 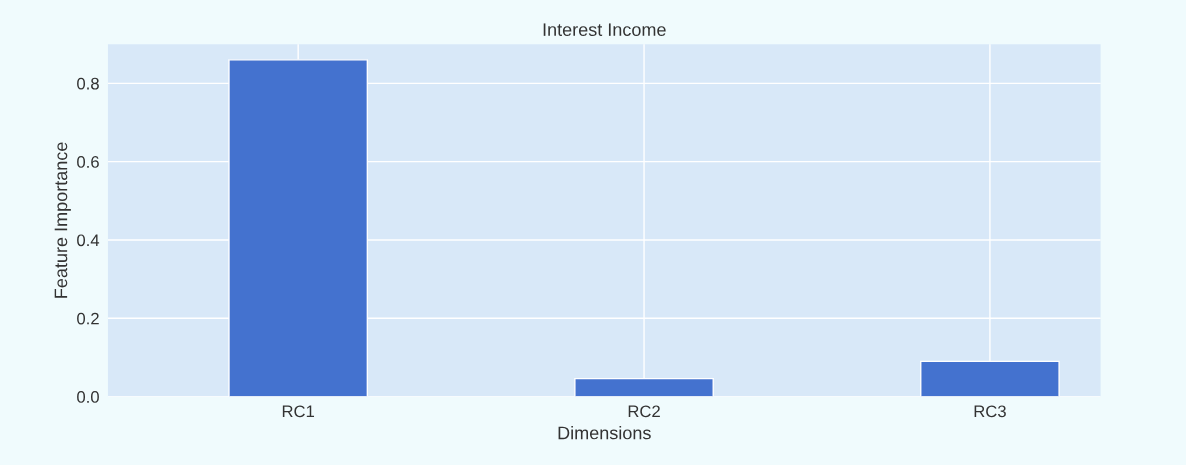 I want to click on chart-title: Interest Income, so click(x=604, y=30).